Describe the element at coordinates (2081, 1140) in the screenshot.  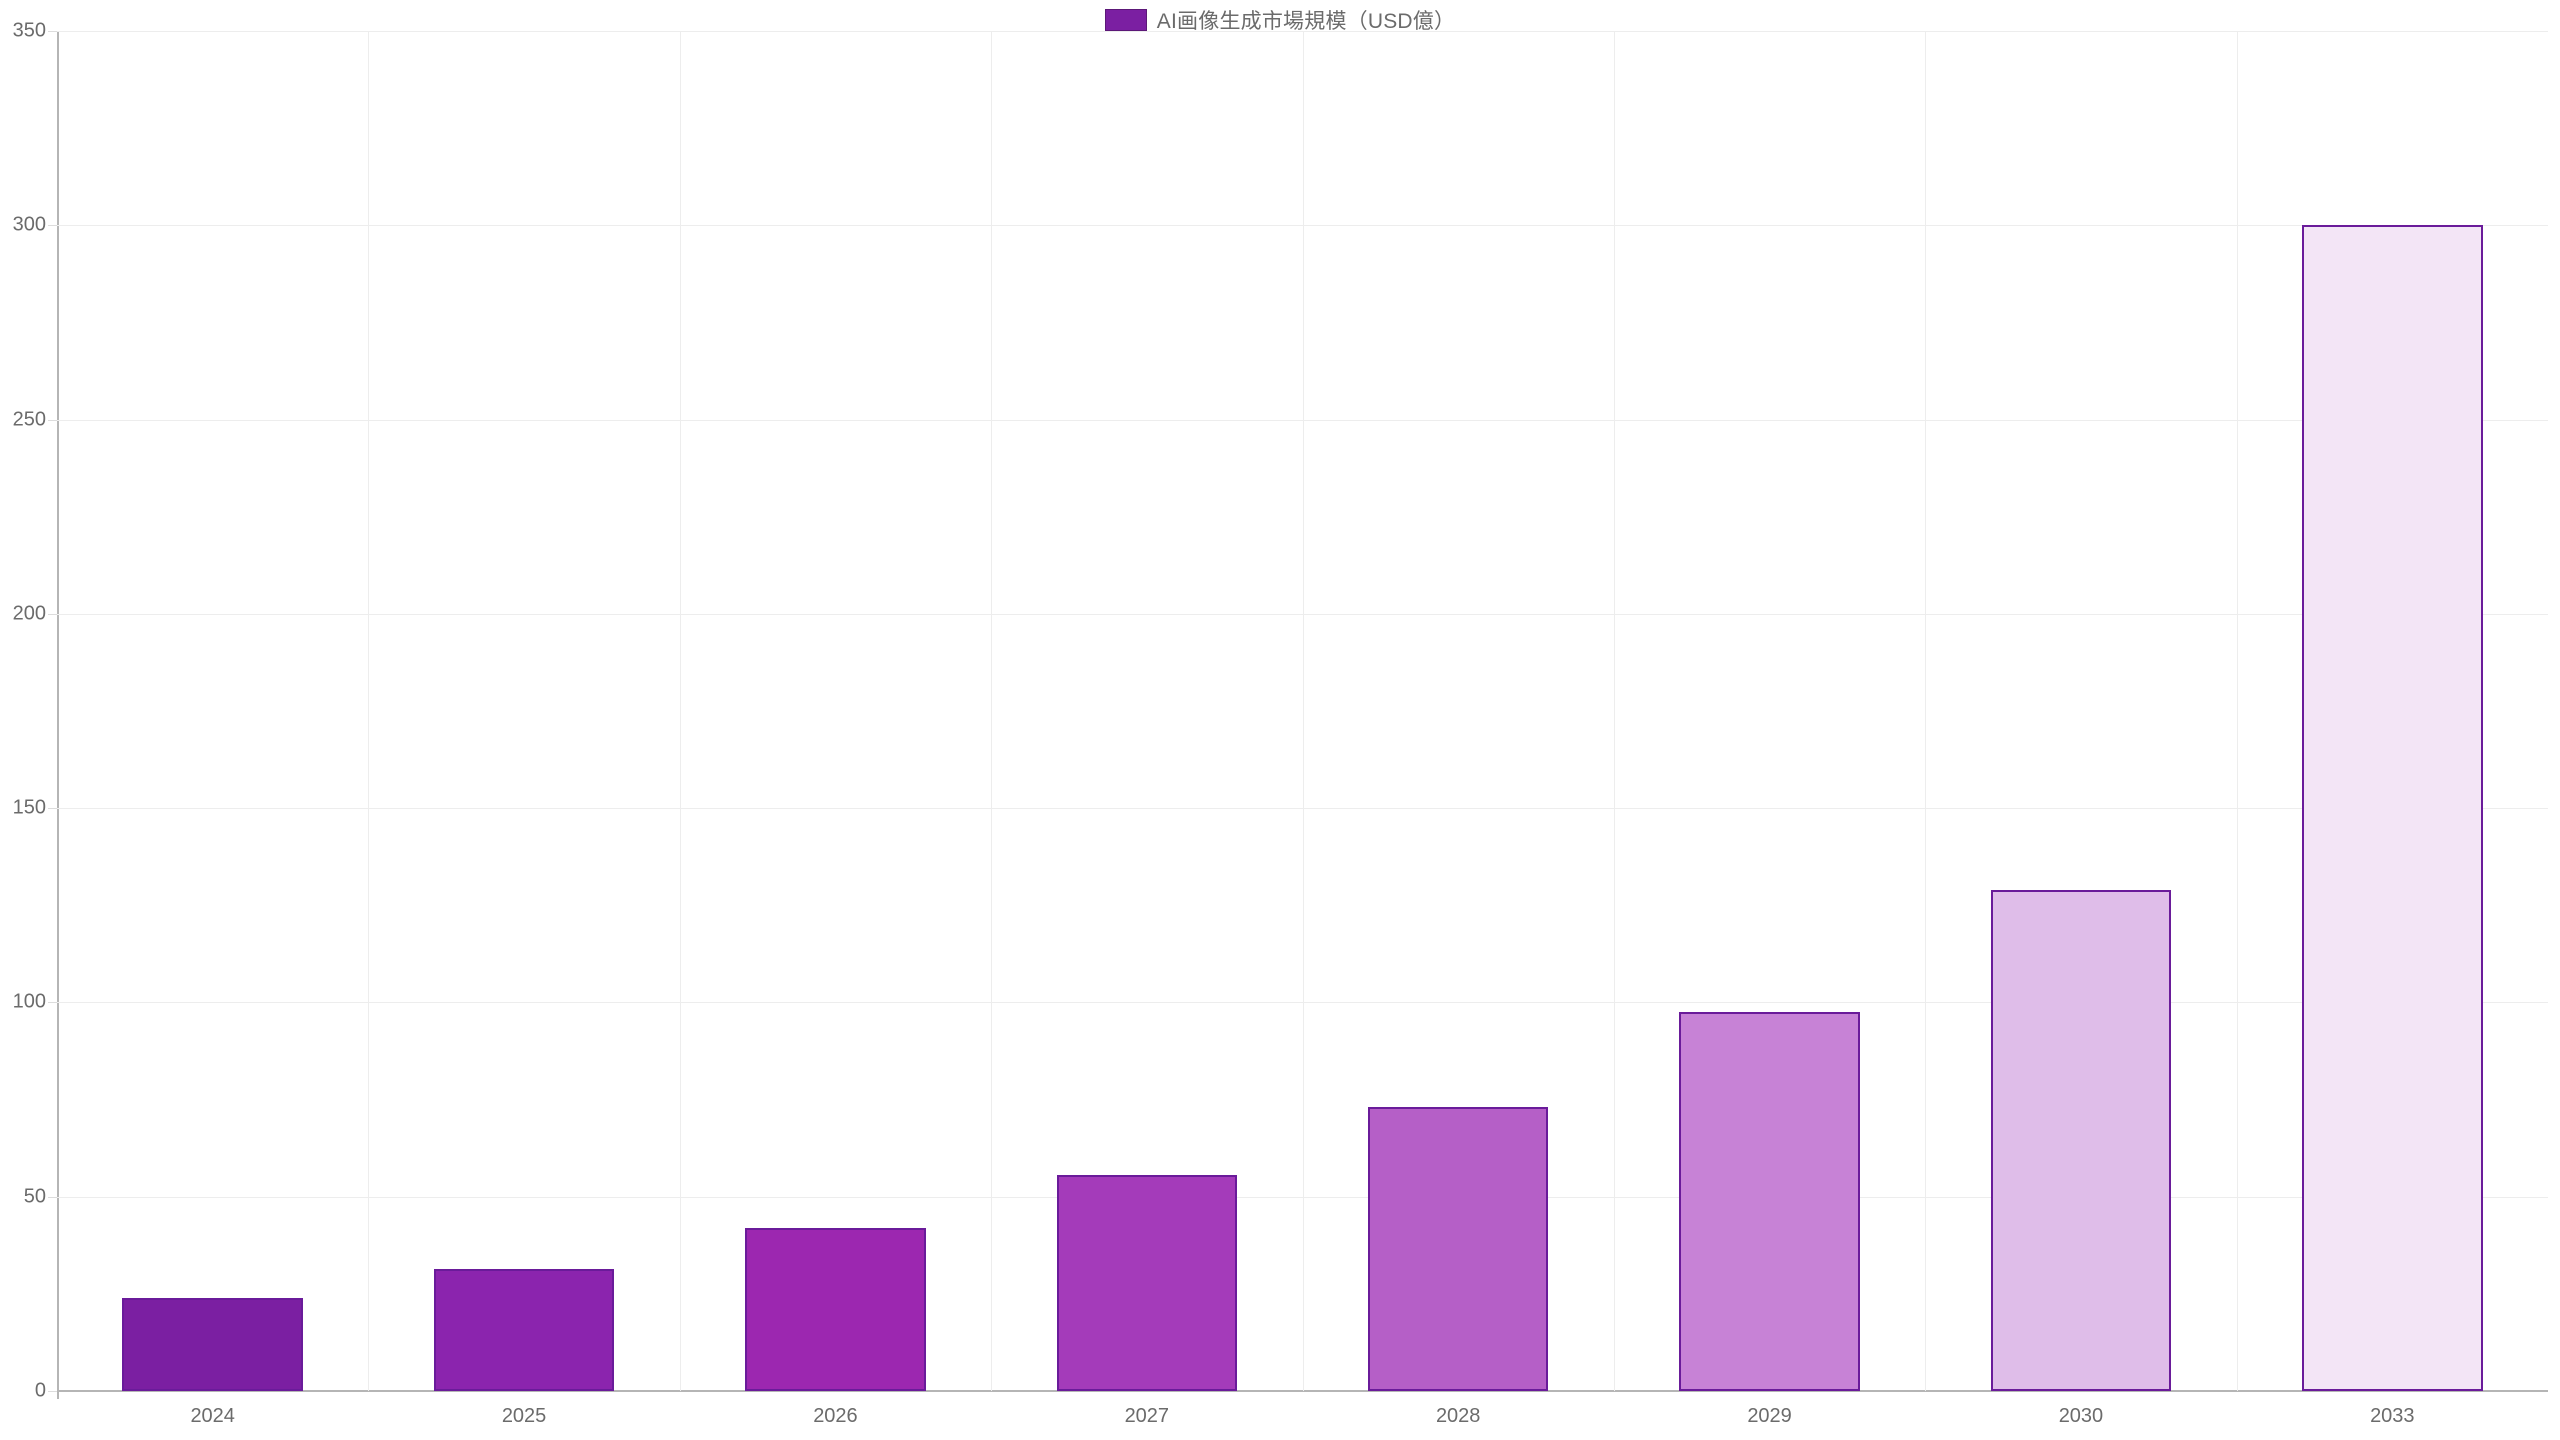
I see `bar-2030` at that location.